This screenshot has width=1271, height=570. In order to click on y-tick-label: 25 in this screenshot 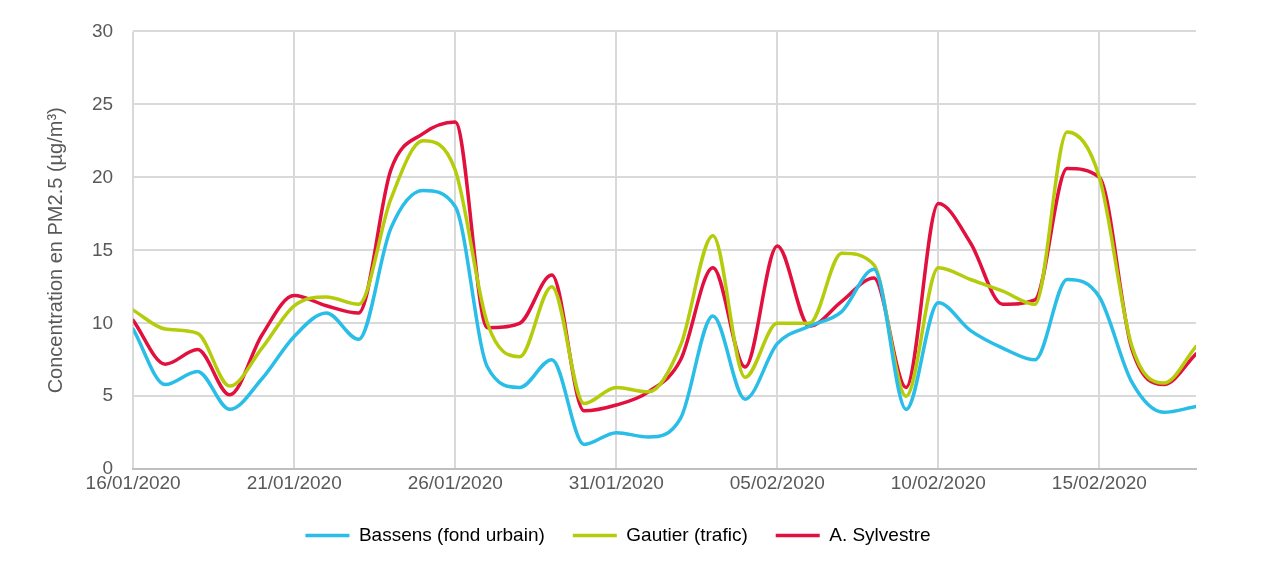, I will do `click(102, 103)`.